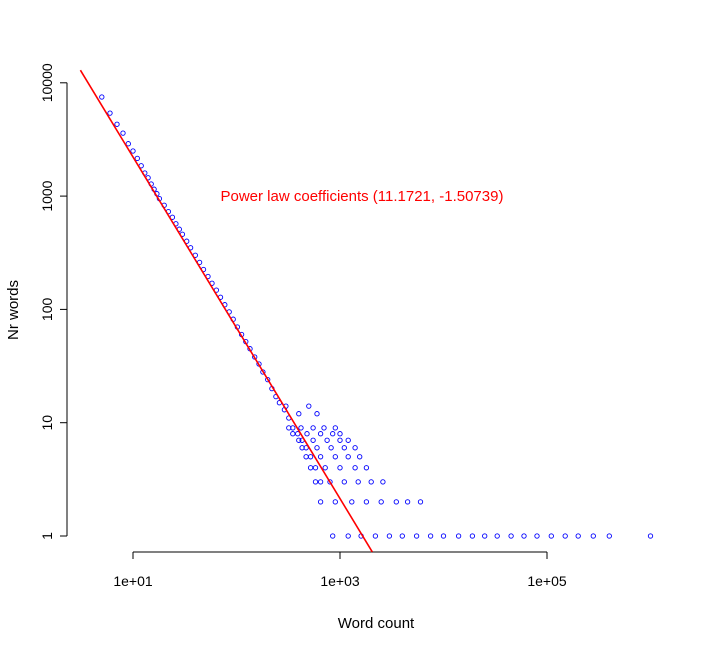 This screenshot has height=652, width=715. What do you see at coordinates (340, 581) in the screenshot?
I see `x-tick-label: 1e+03` at bounding box center [340, 581].